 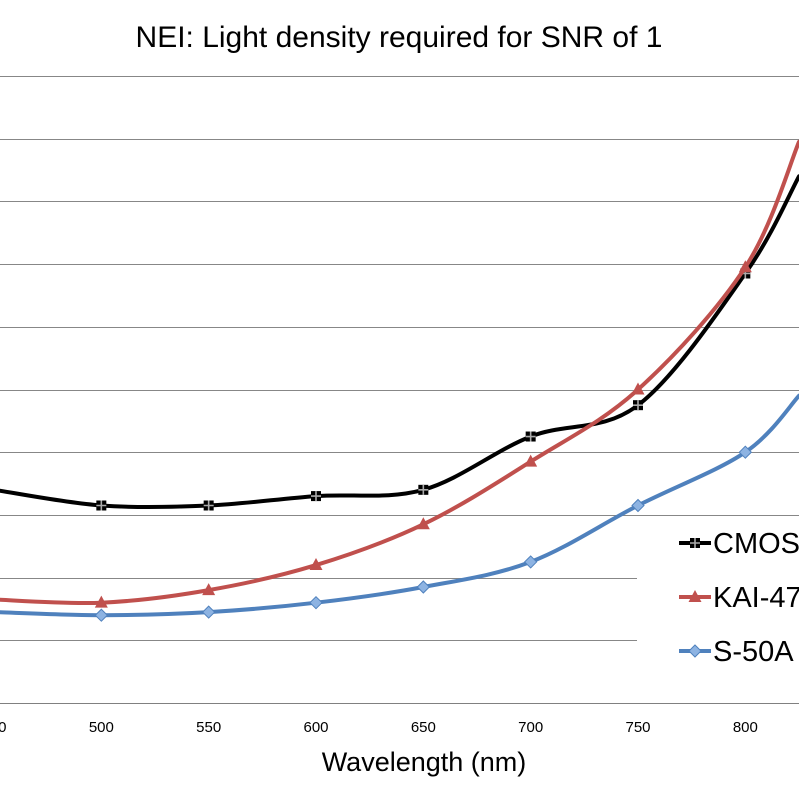 I want to click on x-tick-label: 550, so click(x=208, y=727).